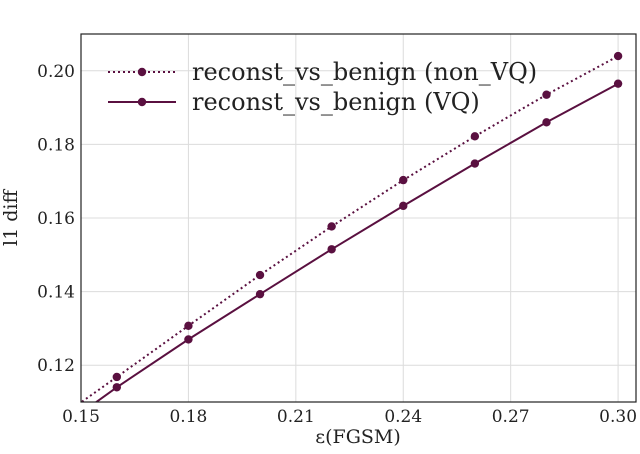  What do you see at coordinates (81, 417) in the screenshot?
I see `x-tick-label: 0.15` at bounding box center [81, 417].